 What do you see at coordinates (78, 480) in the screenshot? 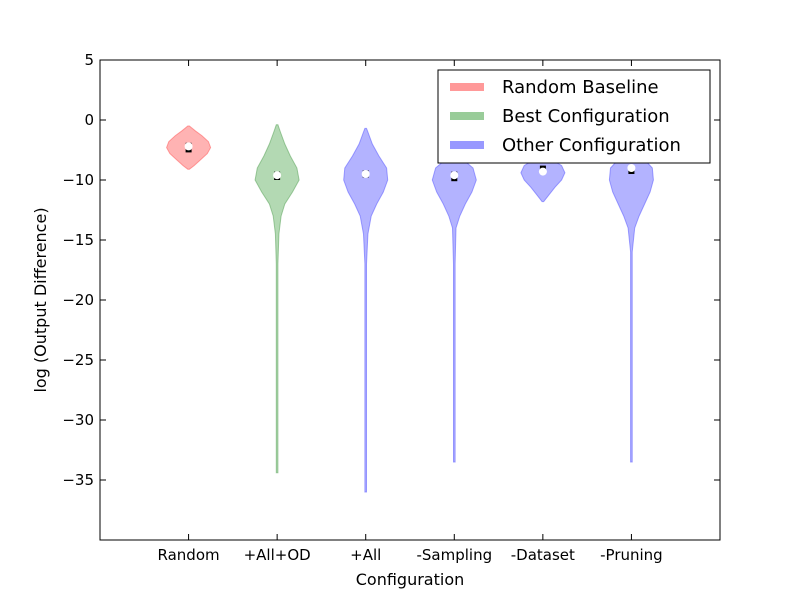
I see `y-tick-label: −35` at bounding box center [78, 480].